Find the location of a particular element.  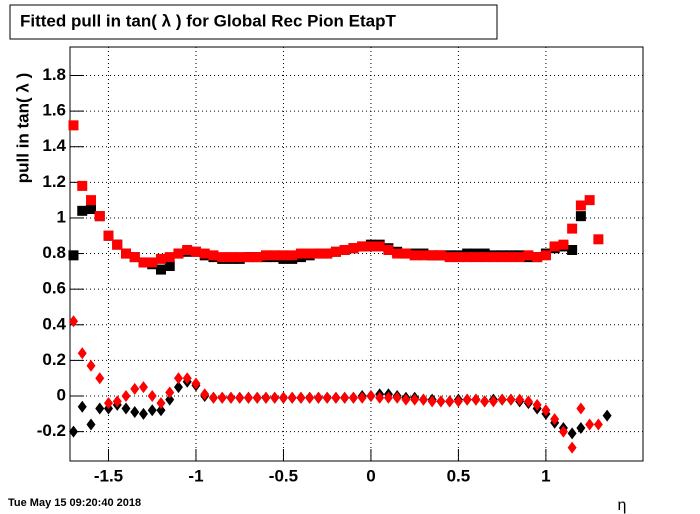

y-tick-label: 1.4 is located at coordinates (54, 145).